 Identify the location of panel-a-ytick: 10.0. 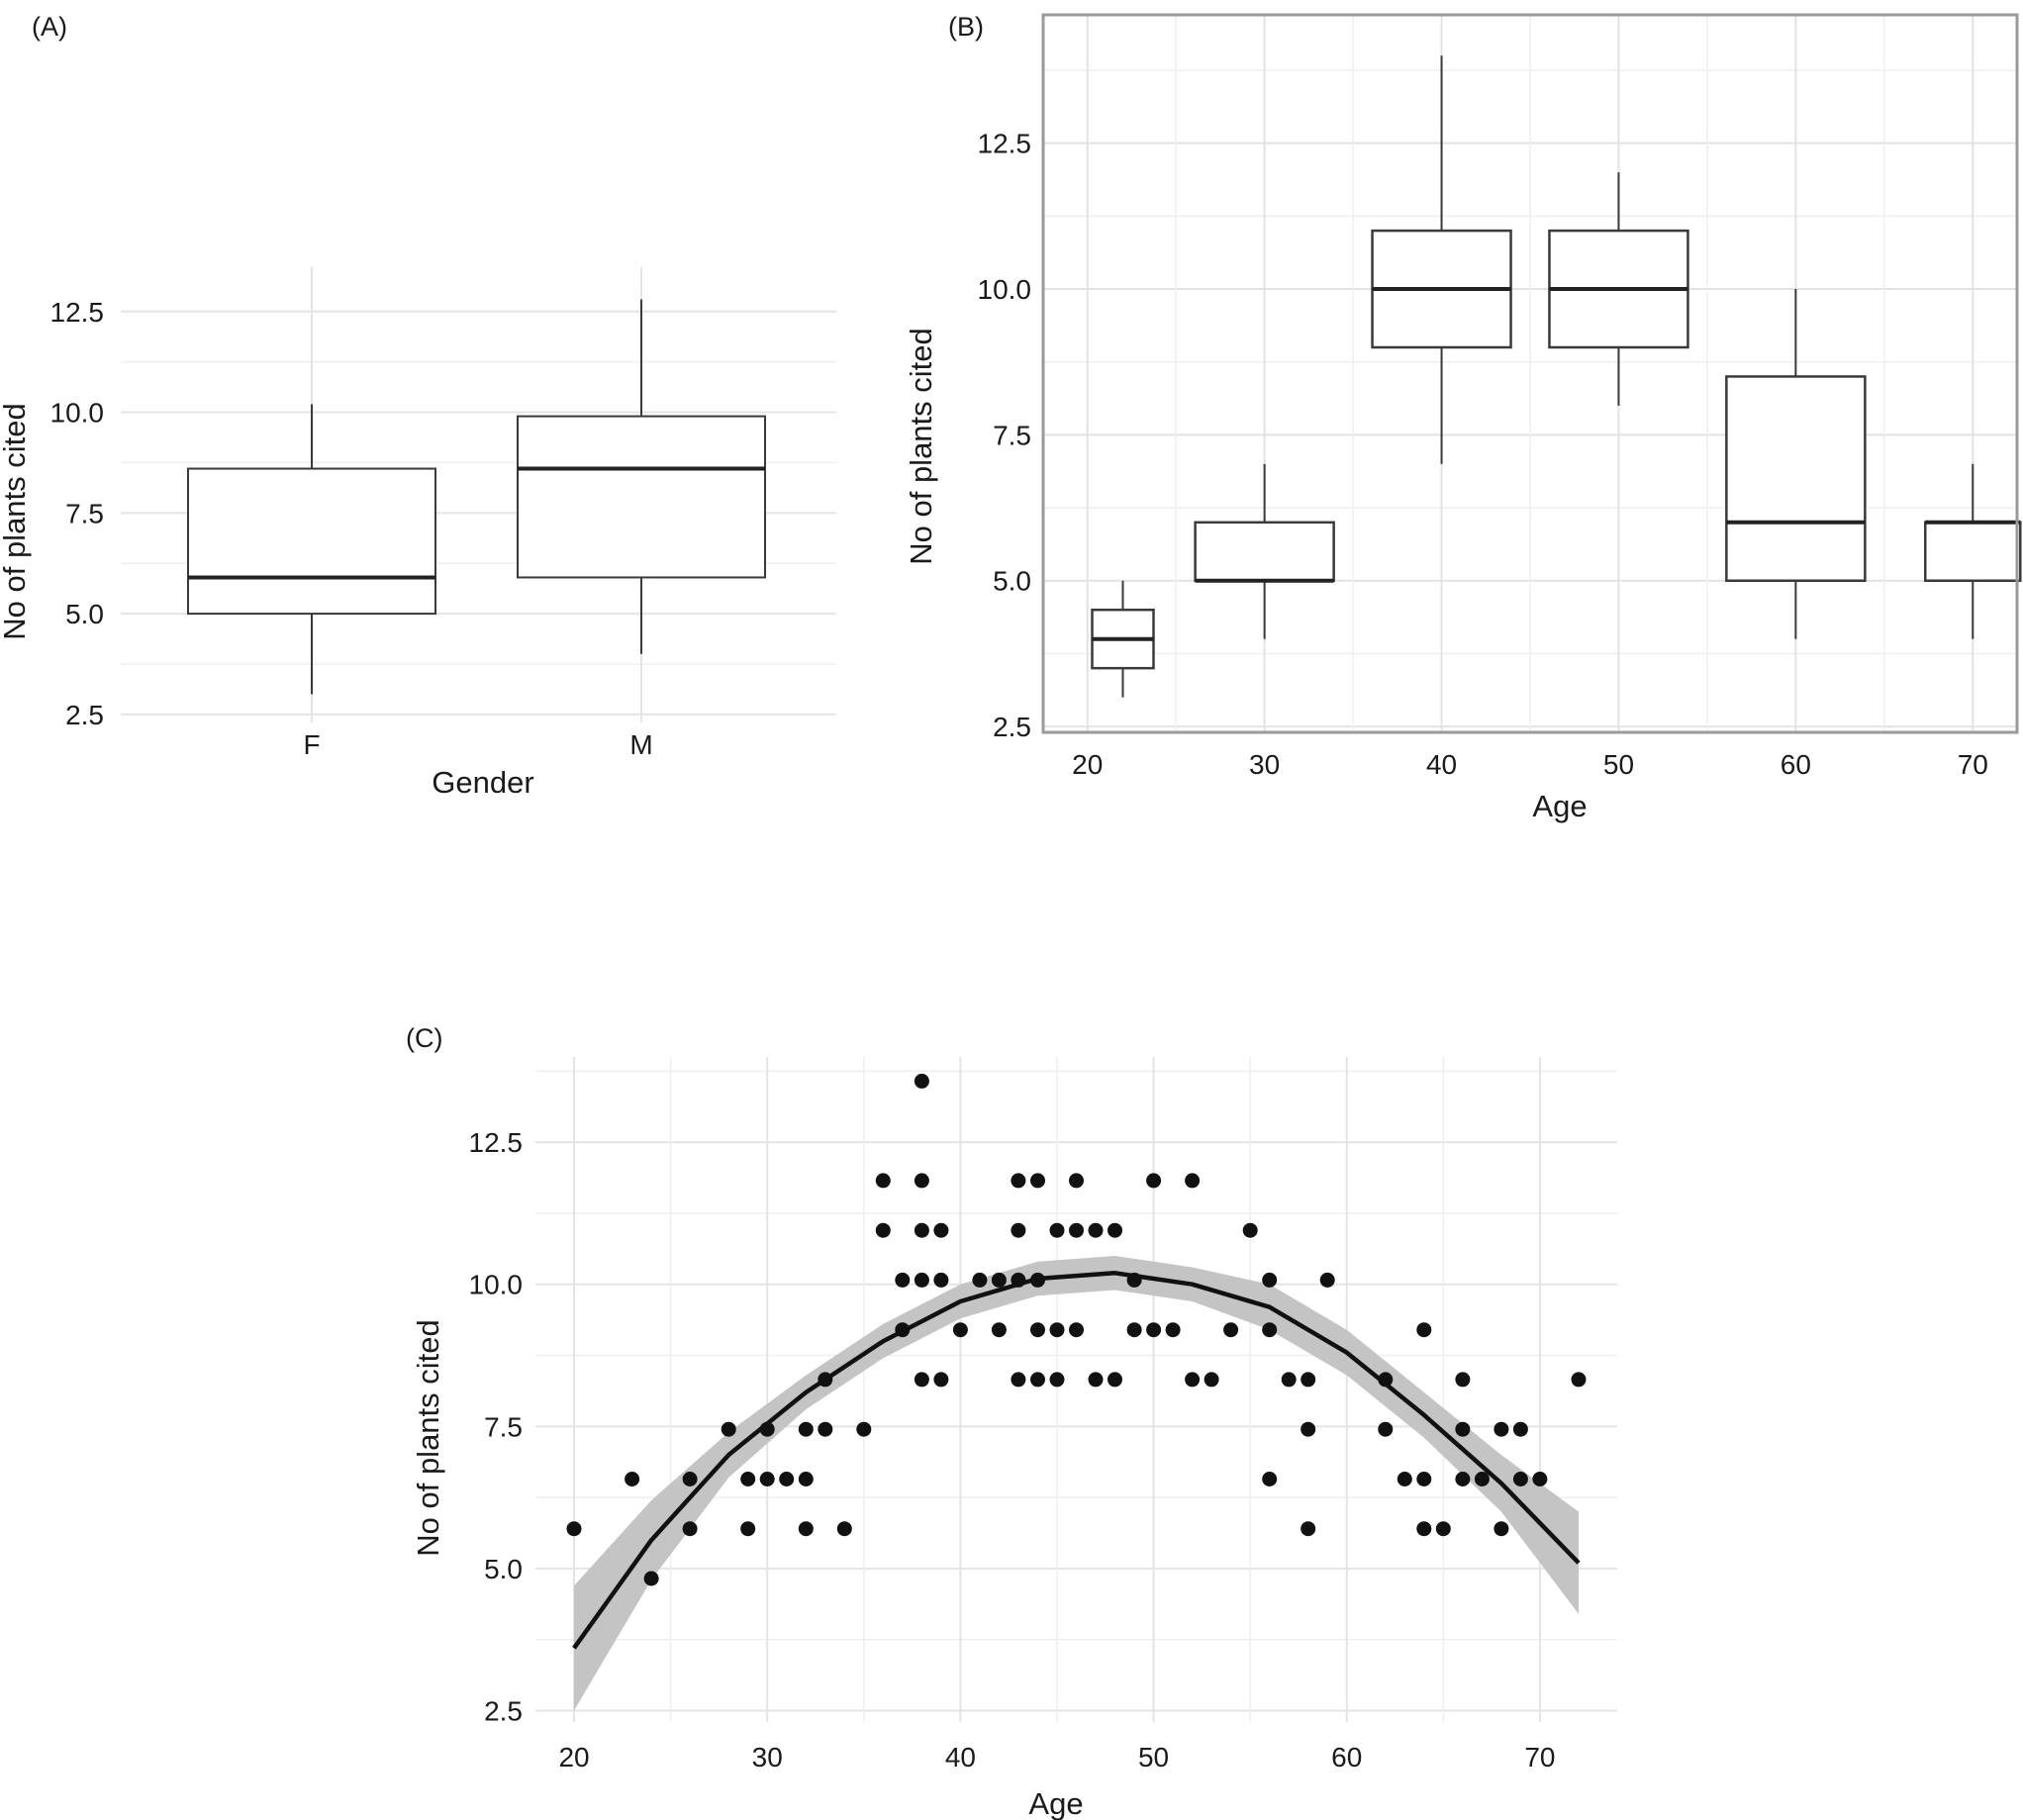
(77, 413).